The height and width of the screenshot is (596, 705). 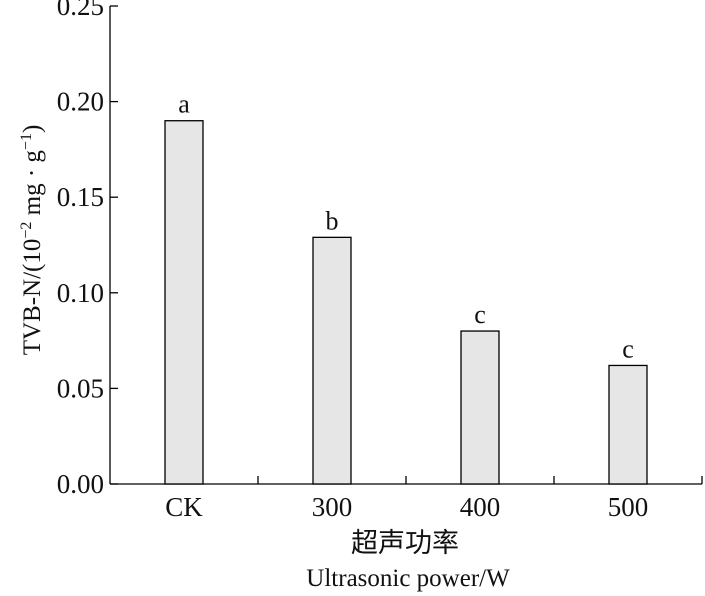 What do you see at coordinates (184, 302) in the screenshot?
I see `bar-CK` at bounding box center [184, 302].